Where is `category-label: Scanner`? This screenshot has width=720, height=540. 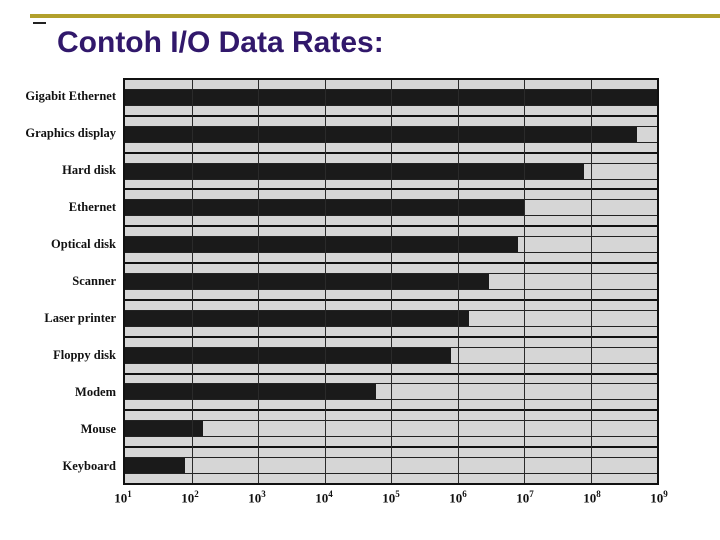
category-label: Scanner is located at coordinates (94, 281).